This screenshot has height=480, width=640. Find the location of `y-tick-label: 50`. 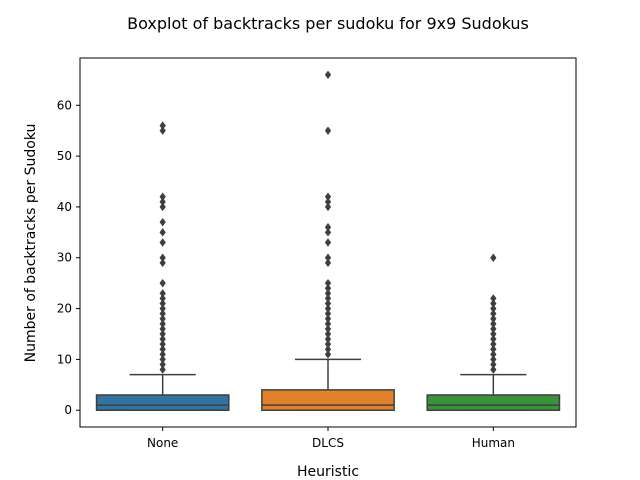

y-tick-label: 50 is located at coordinates (64, 156).